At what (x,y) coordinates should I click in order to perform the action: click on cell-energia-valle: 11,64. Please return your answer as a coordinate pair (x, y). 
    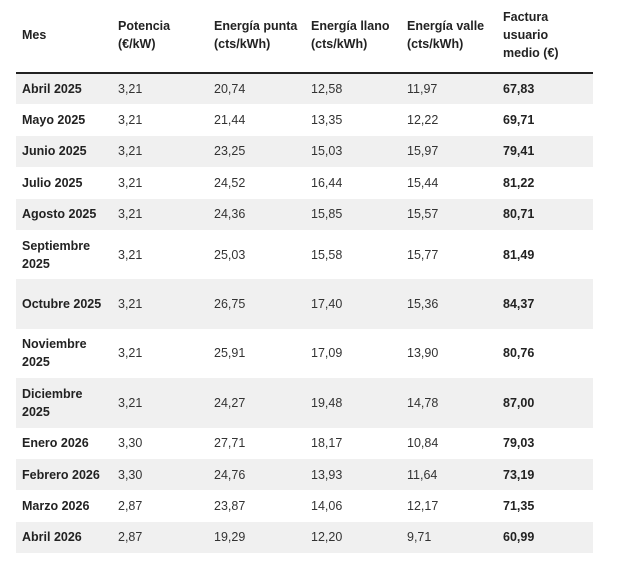
    Looking at the image, I should click on (449, 474).